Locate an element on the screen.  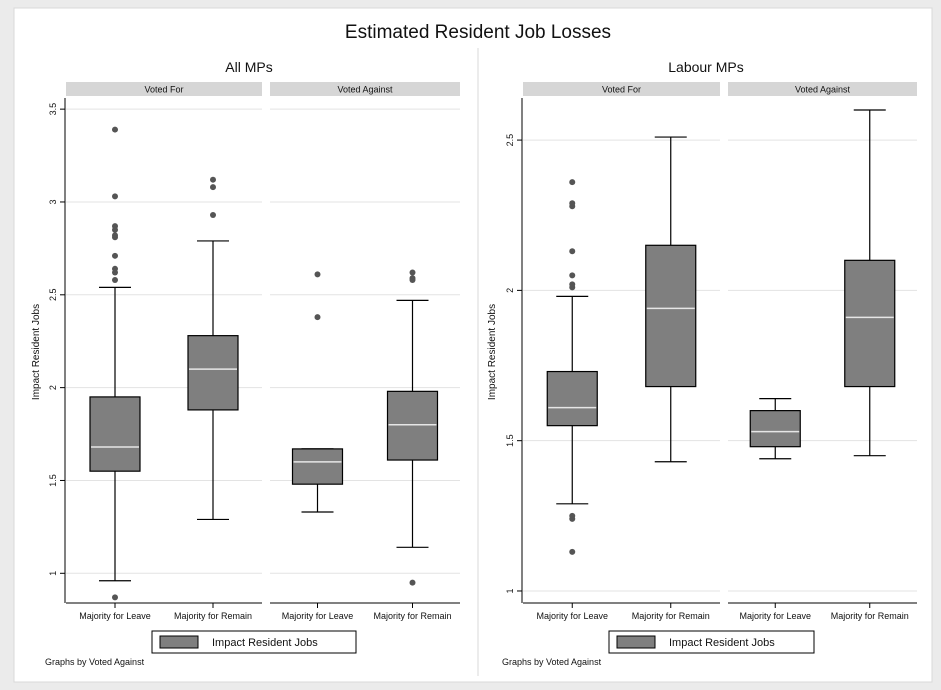
legend-box-labour-mps is located at coordinates (711, 642).